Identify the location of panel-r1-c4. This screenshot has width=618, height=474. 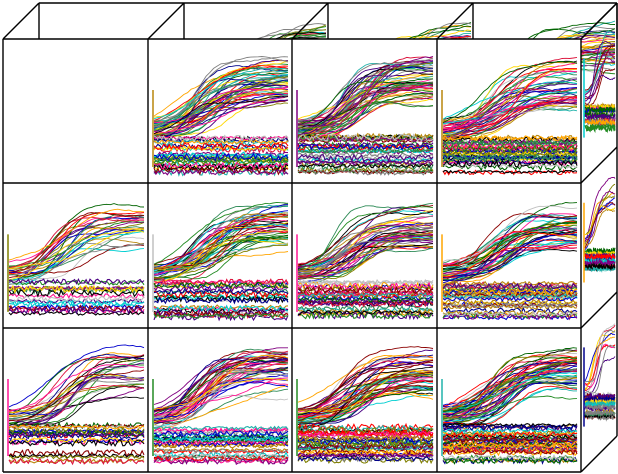
(509, 116).